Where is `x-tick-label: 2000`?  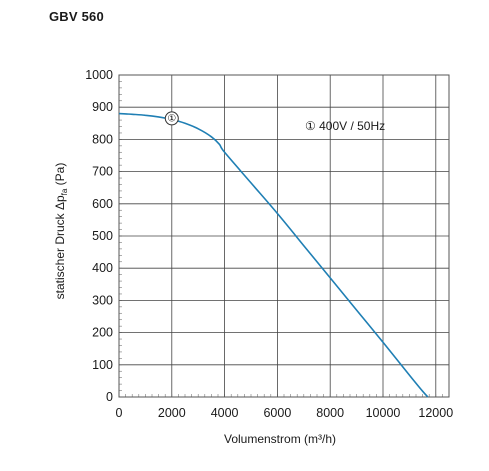 x-tick-label: 2000 is located at coordinates (172, 413).